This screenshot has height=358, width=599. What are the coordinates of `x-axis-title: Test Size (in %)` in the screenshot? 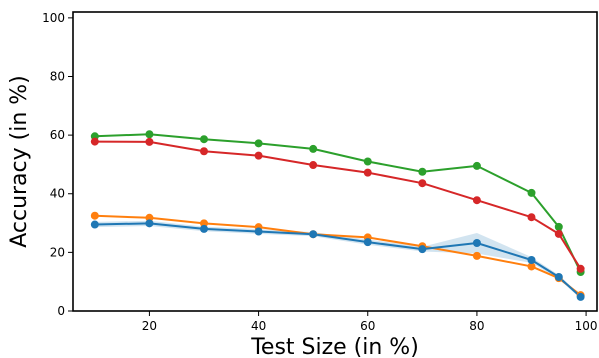 It's located at (334, 346).